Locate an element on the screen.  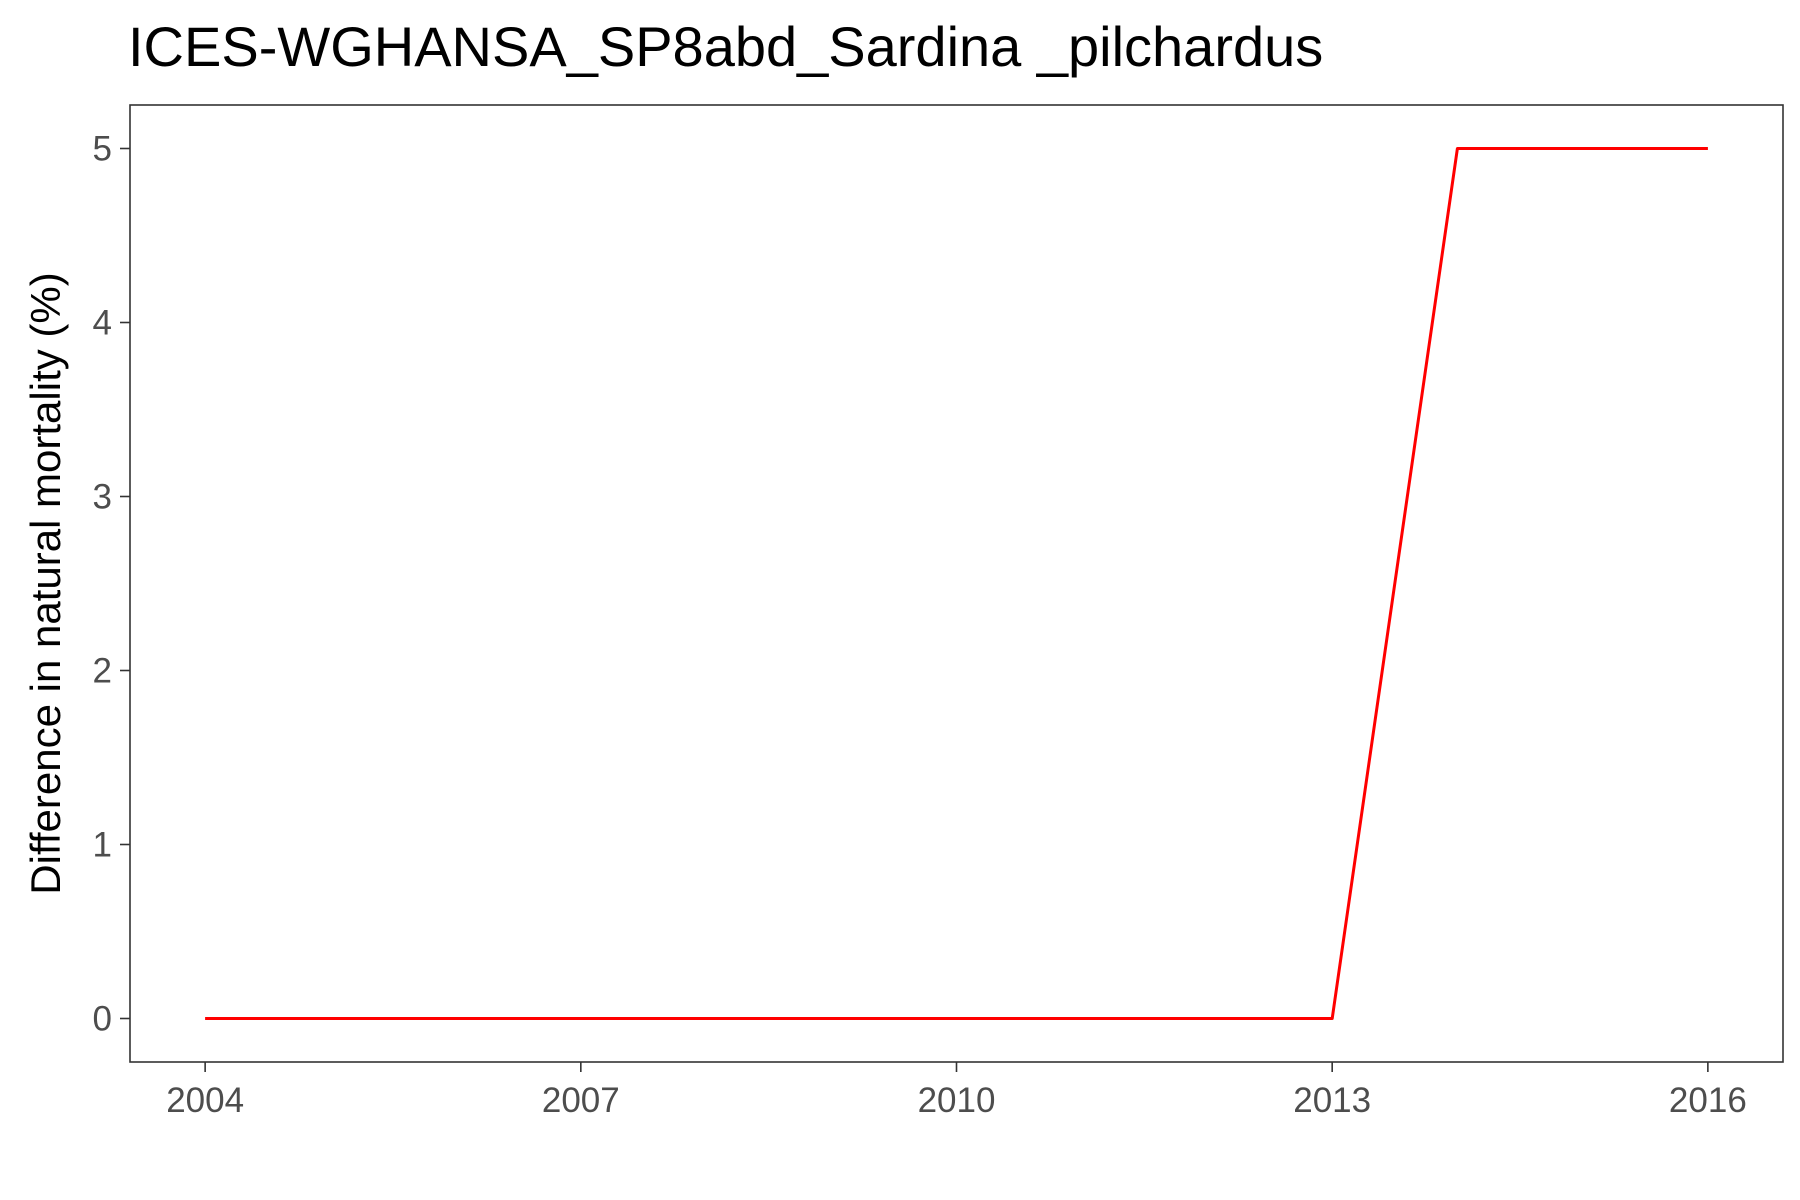
y-tick-label: 2 is located at coordinates (102, 671).